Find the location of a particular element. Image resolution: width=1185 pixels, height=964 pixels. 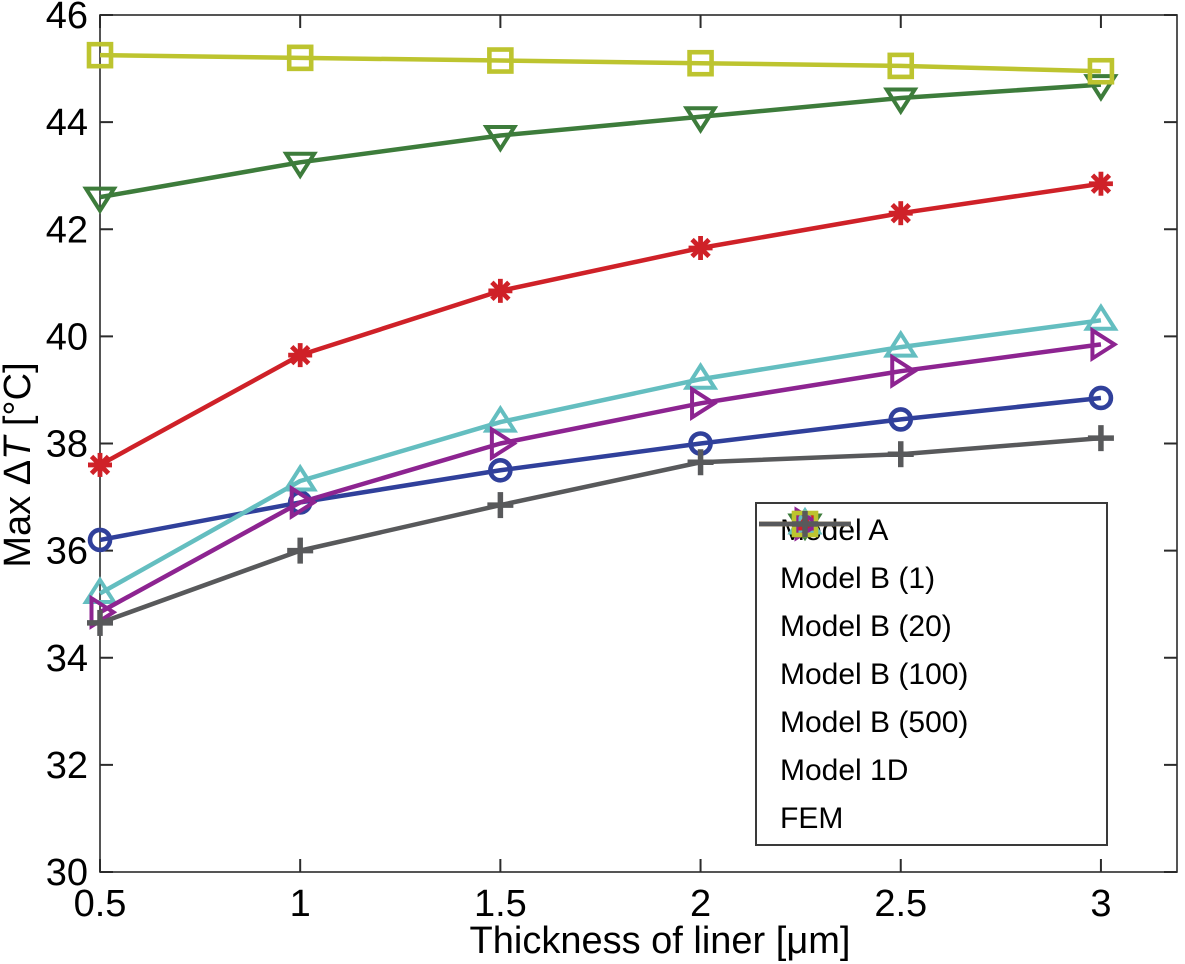

series-model-1d is located at coordinates (600, 63).